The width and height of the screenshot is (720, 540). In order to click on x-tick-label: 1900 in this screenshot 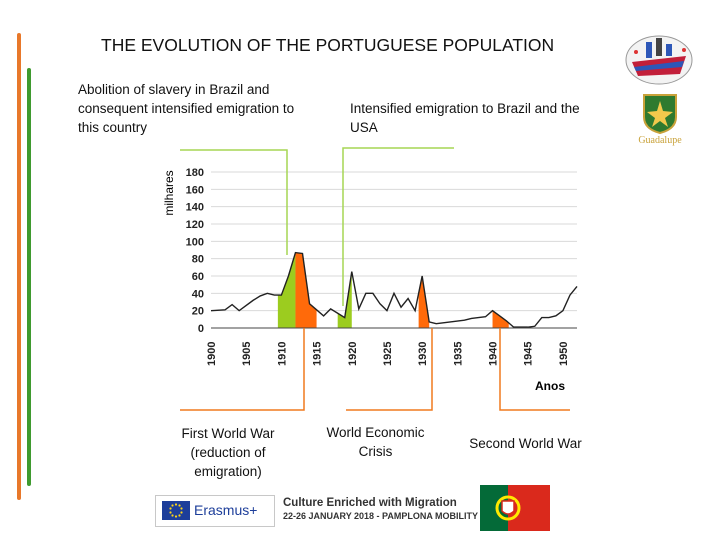, I will do `click(212, 354)`.